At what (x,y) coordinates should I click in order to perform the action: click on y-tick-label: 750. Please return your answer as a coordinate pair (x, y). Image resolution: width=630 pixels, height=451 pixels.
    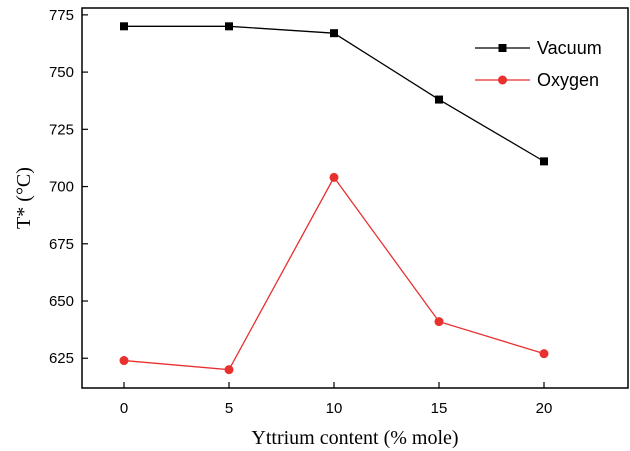
    Looking at the image, I should click on (61, 72).